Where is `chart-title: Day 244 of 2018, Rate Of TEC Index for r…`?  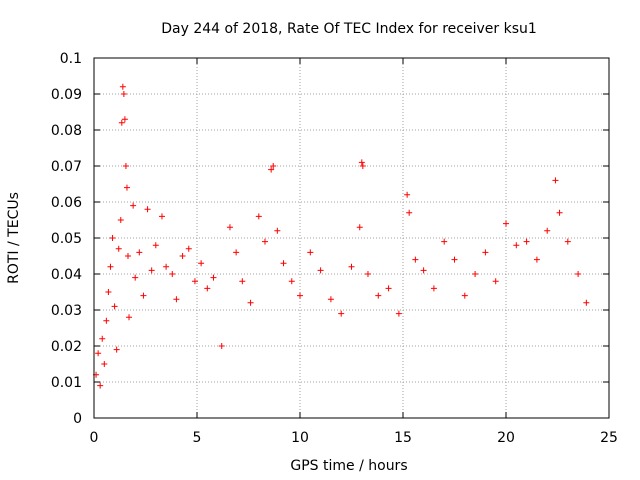
chart-title: Day 244 of 2018, Rate Of TEC Index for r… is located at coordinates (349, 29).